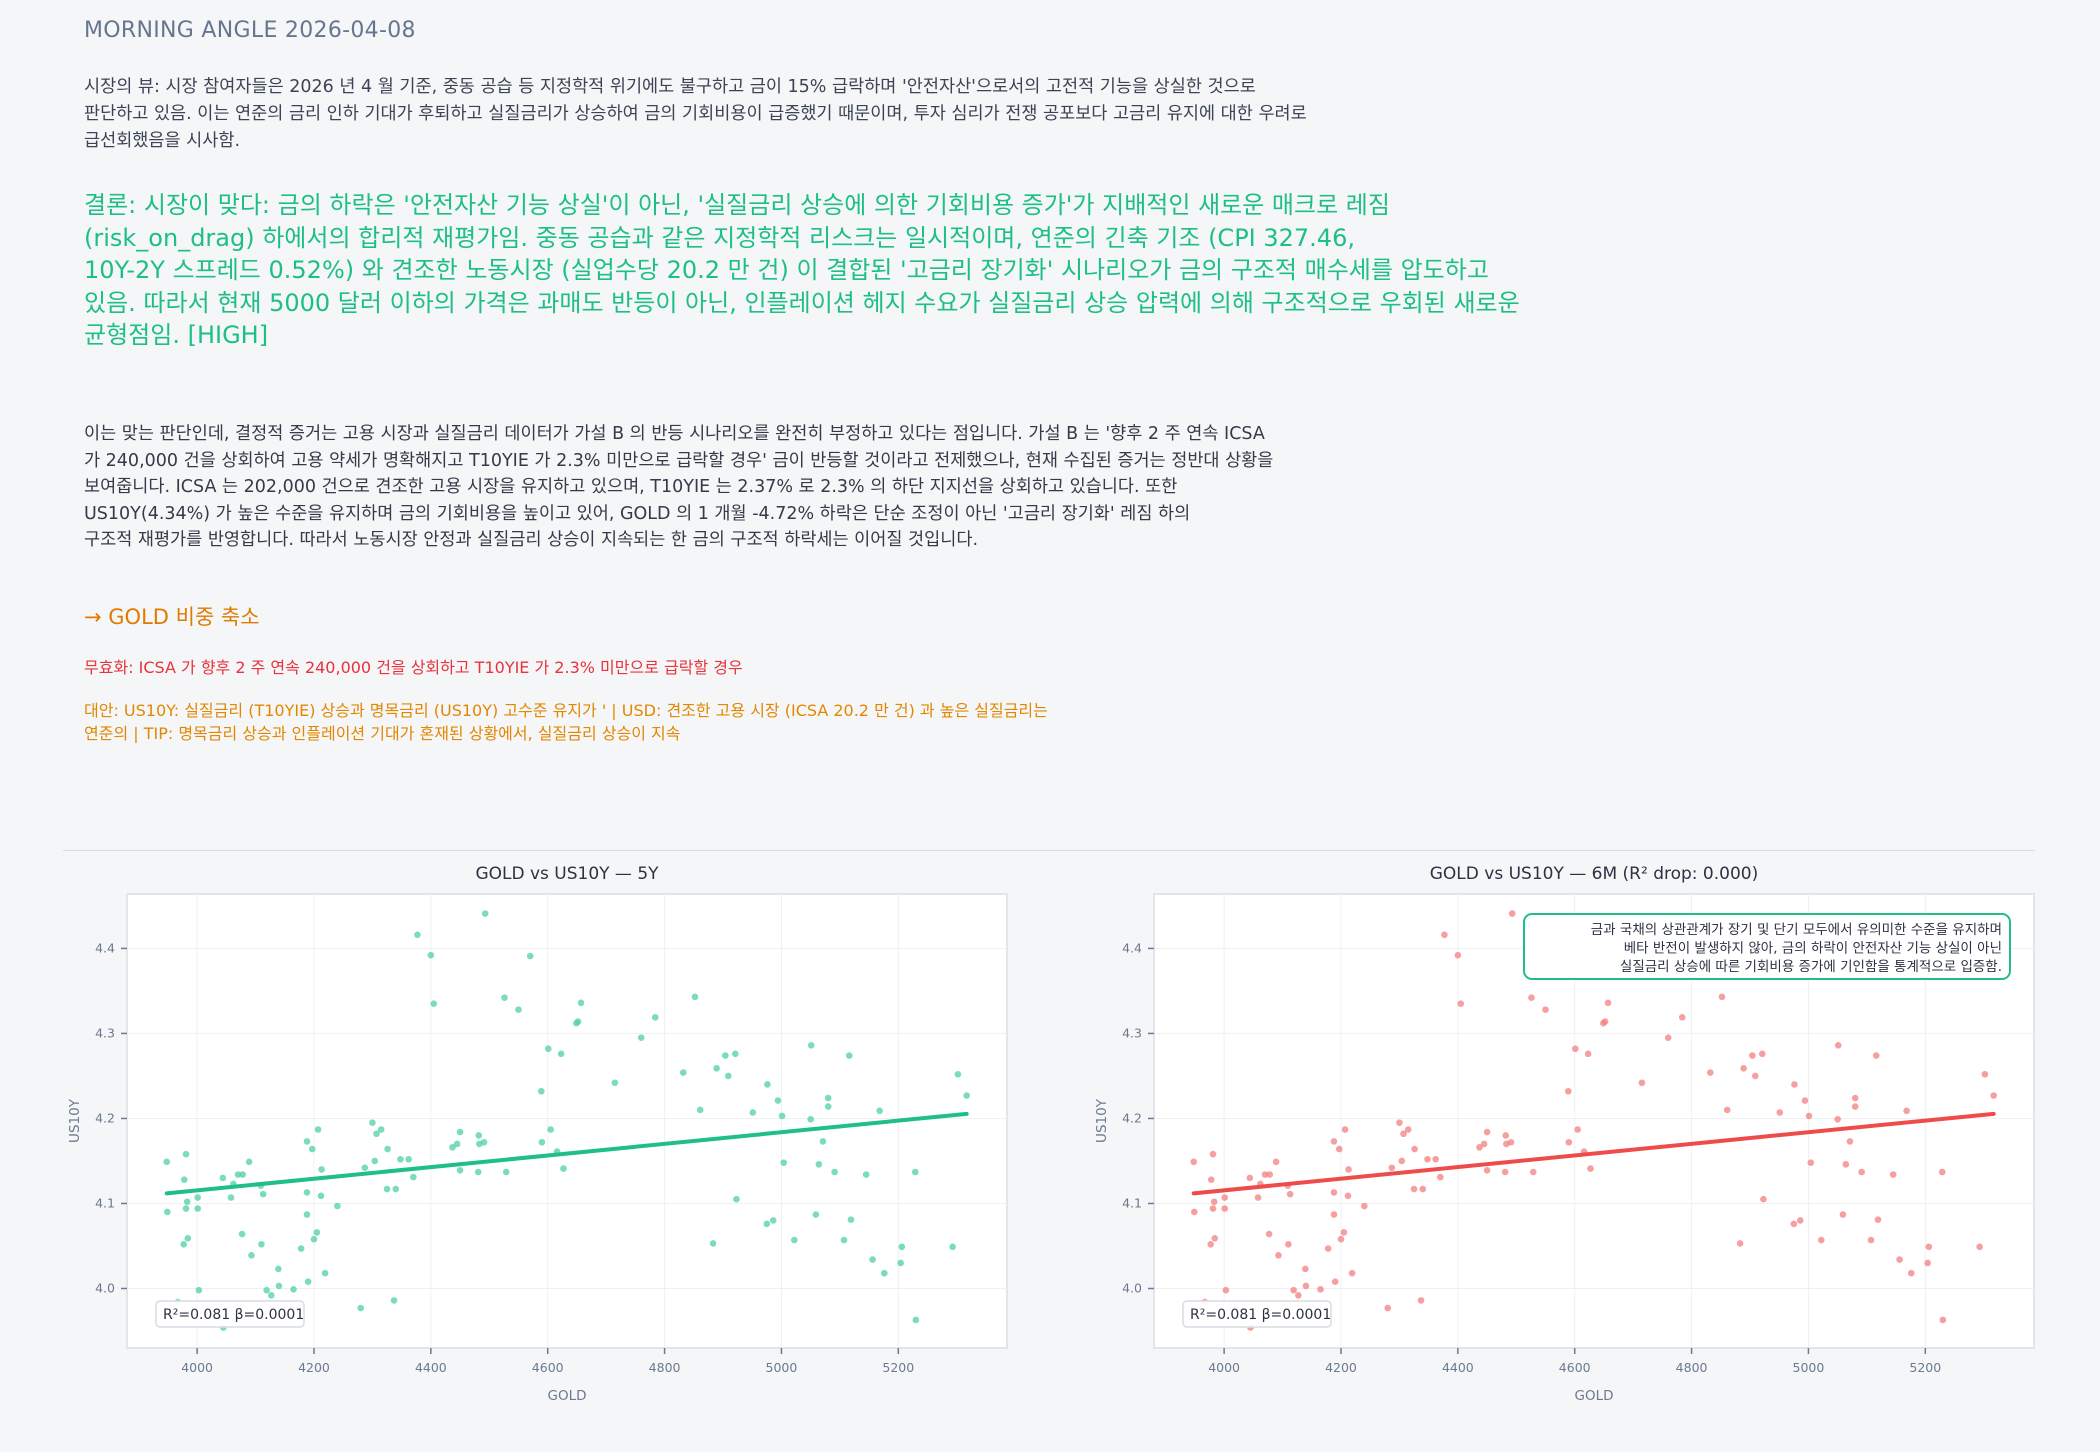  What do you see at coordinates (1132, 947) in the screenshot?
I see `y-tick-label: 4.4` at bounding box center [1132, 947].